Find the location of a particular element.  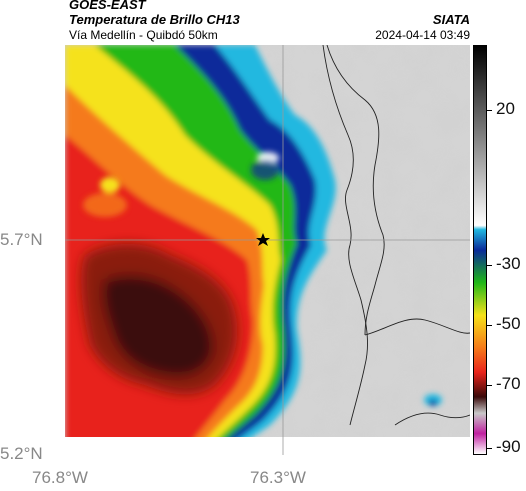

colorbar-label-m50: -50 is located at coordinates (508, 323).